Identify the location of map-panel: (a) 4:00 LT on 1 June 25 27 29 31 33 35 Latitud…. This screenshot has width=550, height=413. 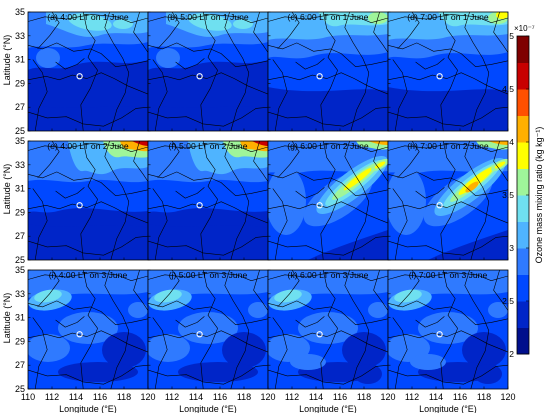
(75, 71).